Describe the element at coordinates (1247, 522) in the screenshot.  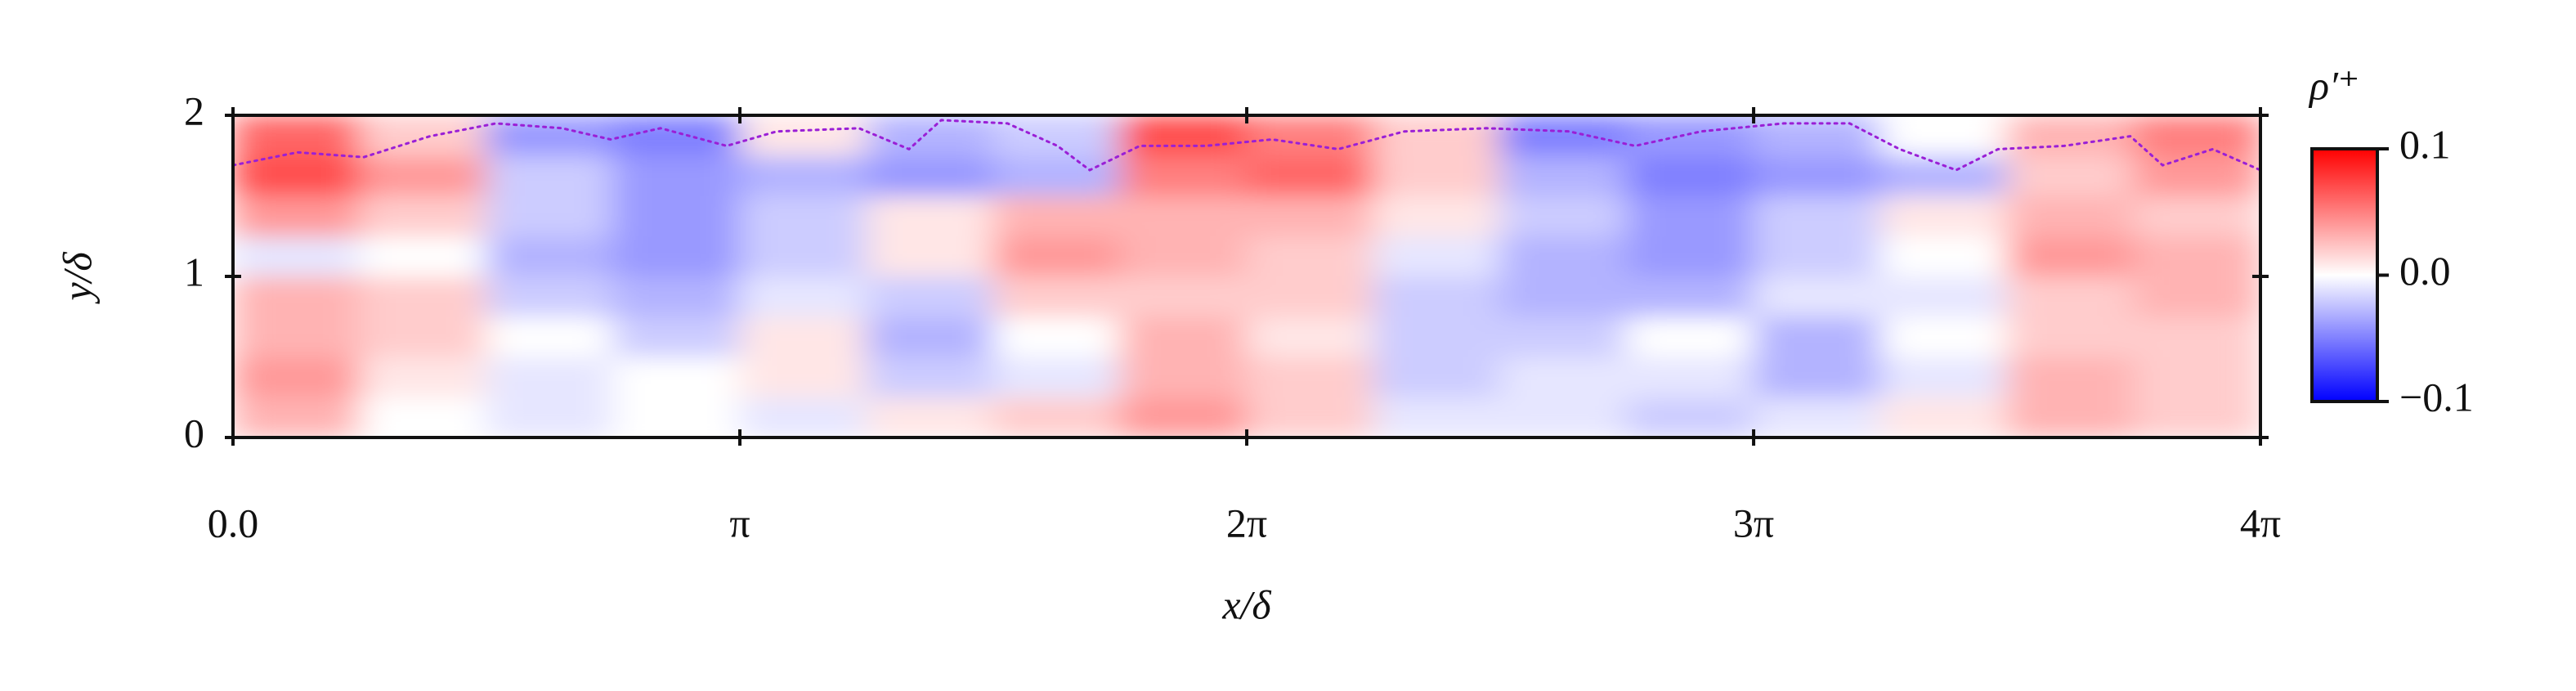
I see `x-tick-label: 2π` at that location.